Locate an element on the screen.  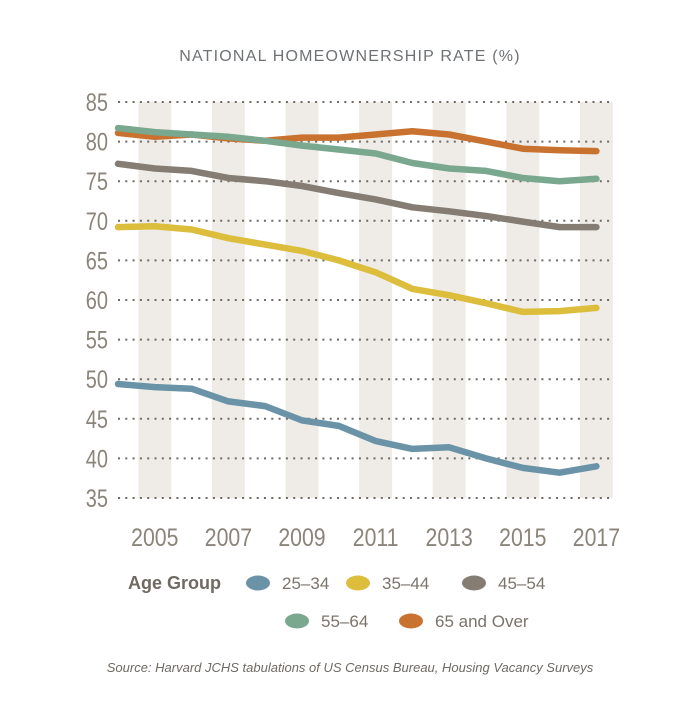
y-axis-ticks: 35 40 45 50 55 60 65 70 75 80 85 is located at coordinates (97, 301).